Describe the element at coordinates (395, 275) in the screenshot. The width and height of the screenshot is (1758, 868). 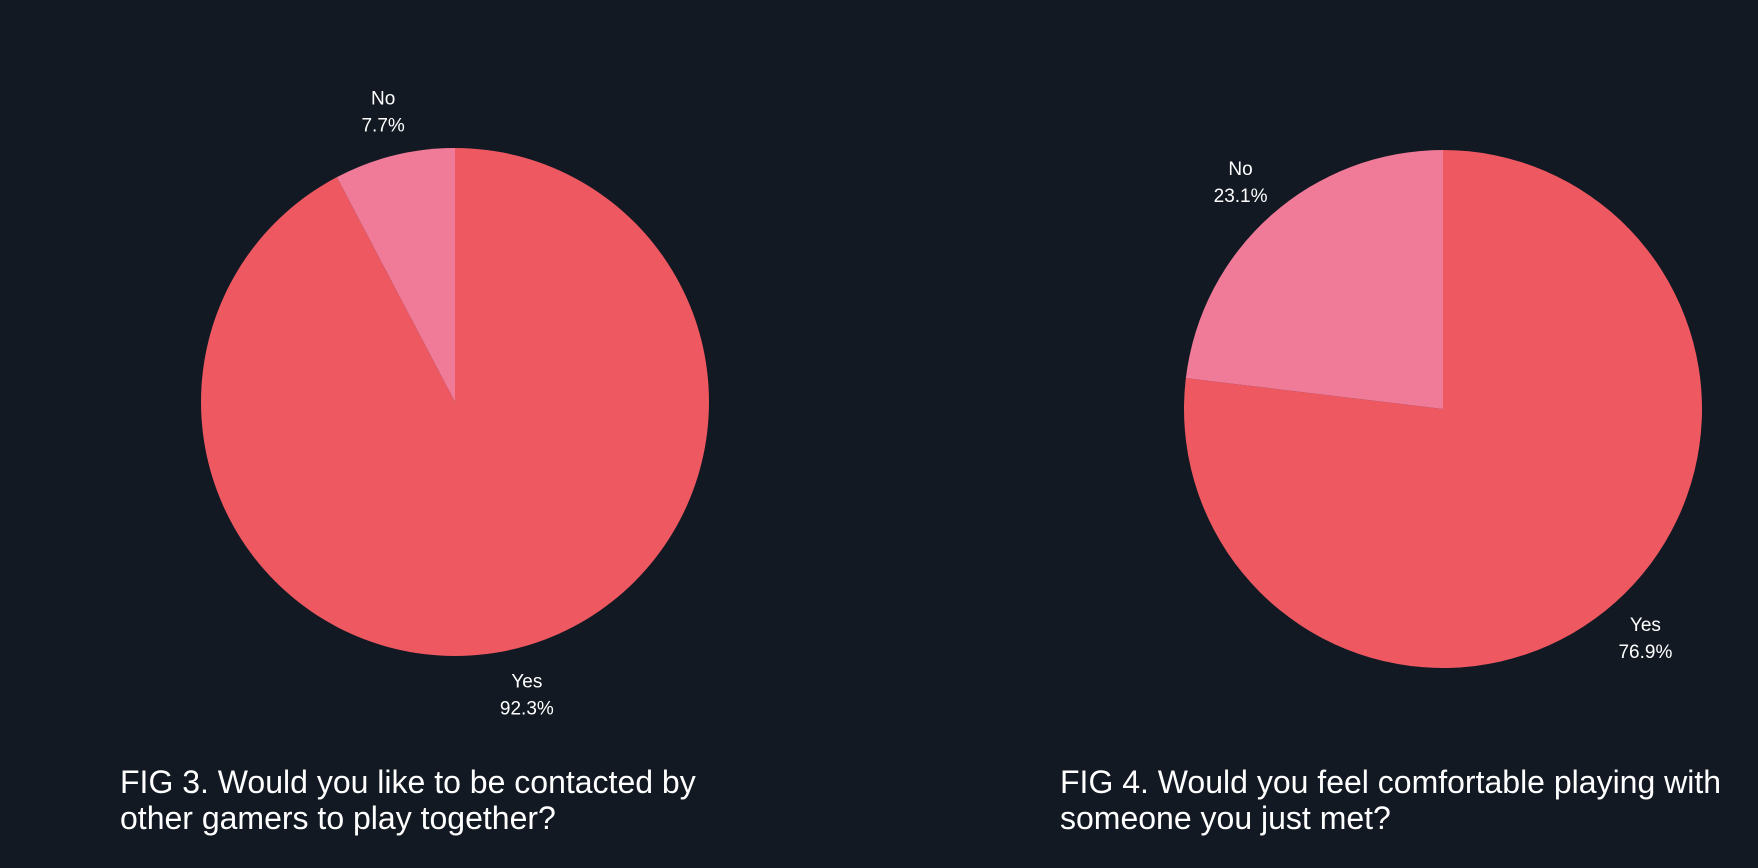
I see `pie-slice-fig3-no` at that location.